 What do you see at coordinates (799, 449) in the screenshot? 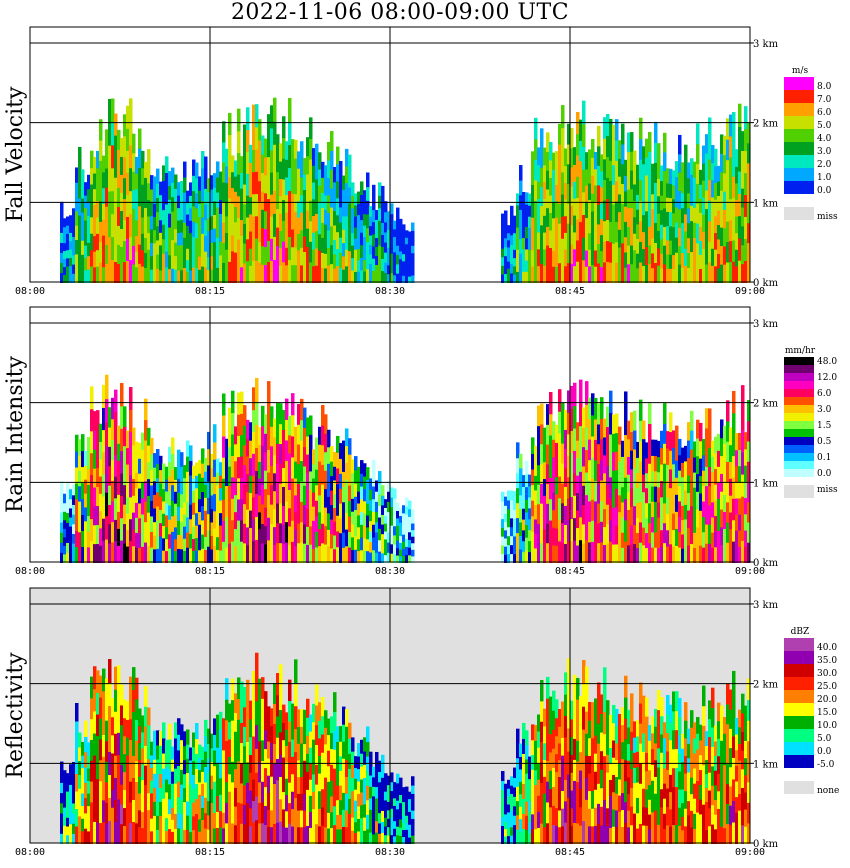
I see `legend-swatch` at bounding box center [799, 449].